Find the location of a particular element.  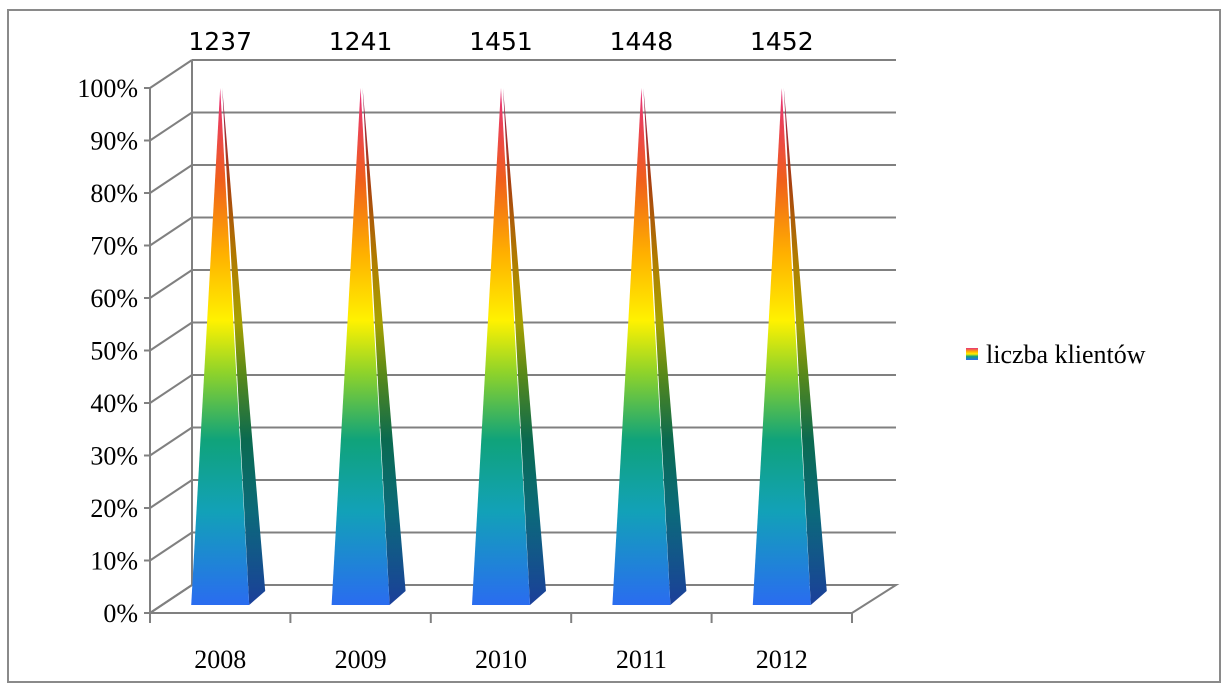

pyramid-2009 is located at coordinates (368, 346).